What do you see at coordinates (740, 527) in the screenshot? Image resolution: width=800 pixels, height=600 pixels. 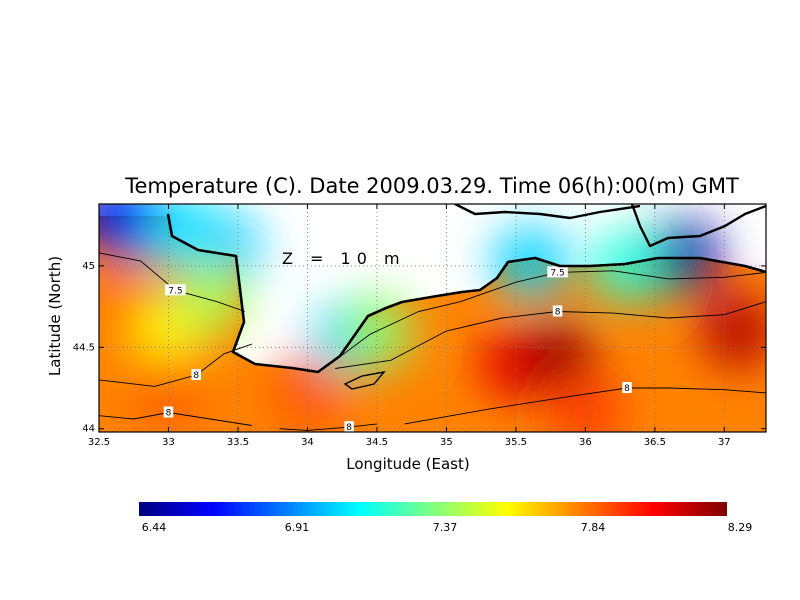 I see `colorbar-tick-label: 8.29` at bounding box center [740, 527].